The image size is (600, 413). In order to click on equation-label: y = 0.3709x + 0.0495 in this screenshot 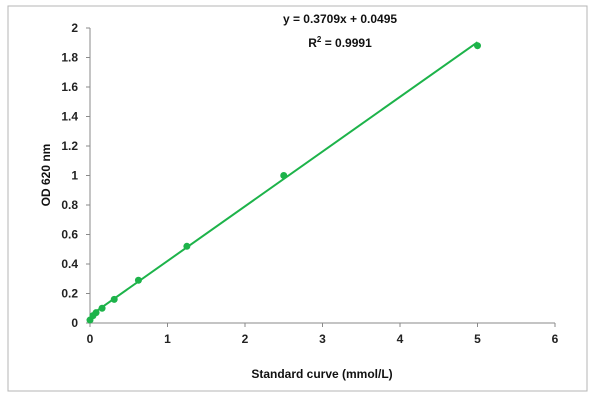, I will do `click(340, 19)`.